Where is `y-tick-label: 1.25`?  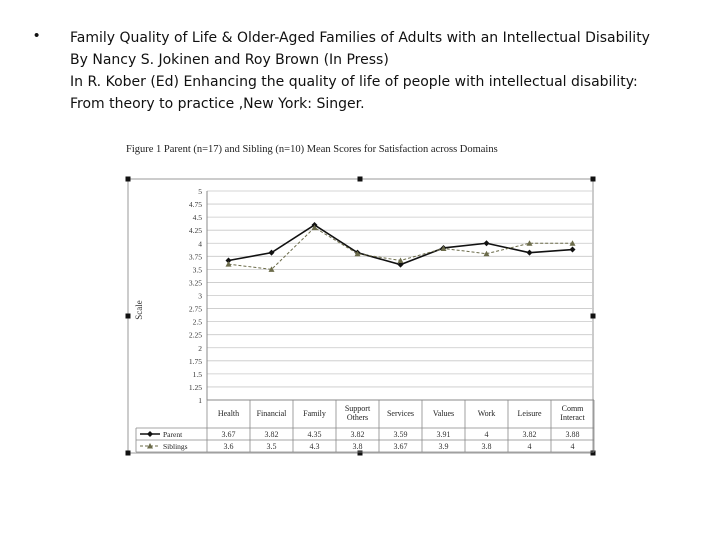
y-tick-label: 1.25 is located at coordinates (195, 387).